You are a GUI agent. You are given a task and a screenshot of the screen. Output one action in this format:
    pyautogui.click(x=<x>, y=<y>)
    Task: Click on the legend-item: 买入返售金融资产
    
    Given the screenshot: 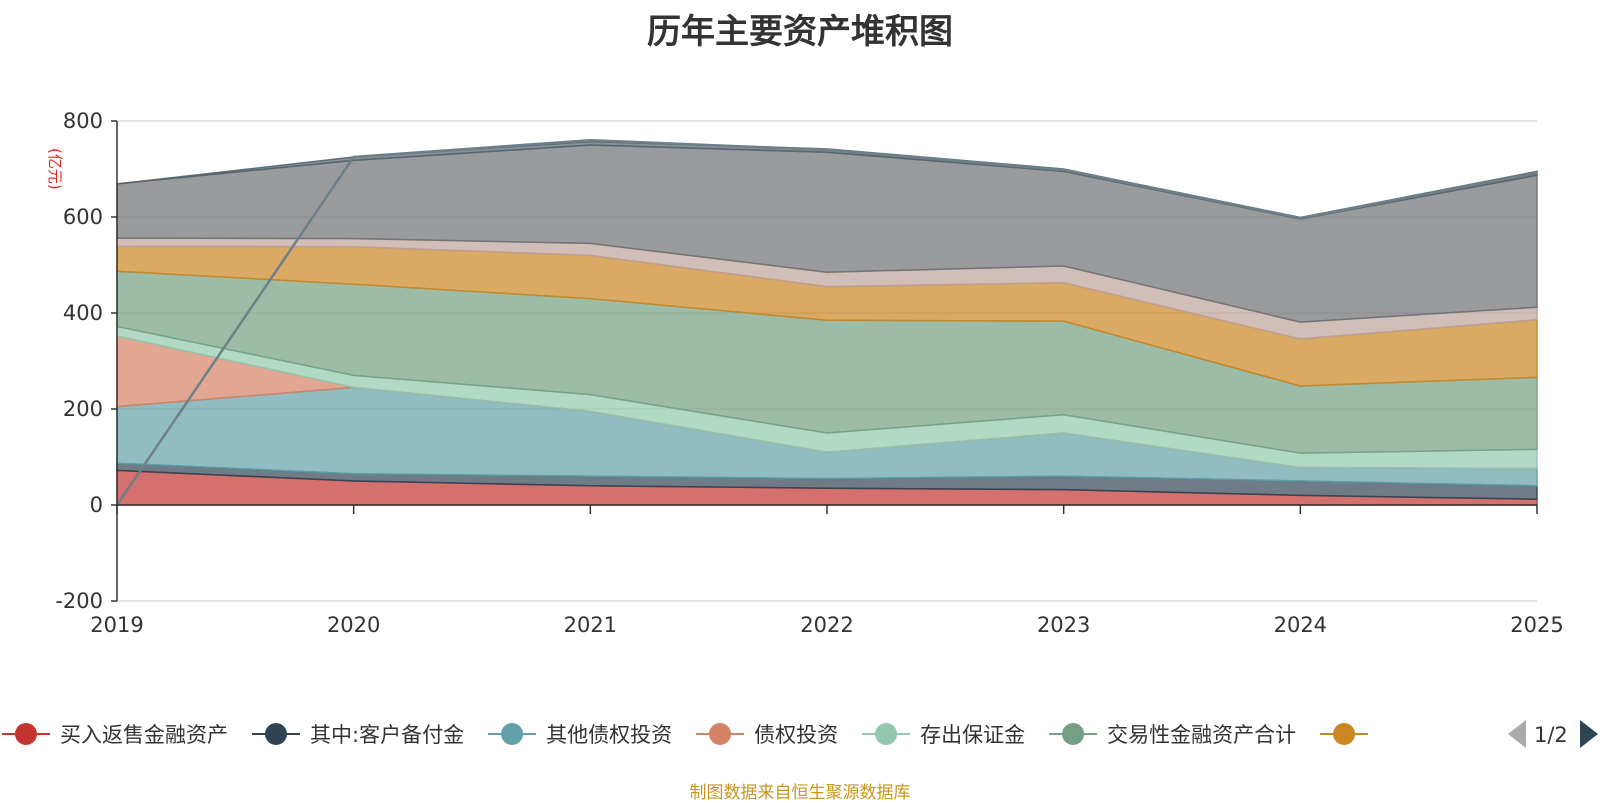 What is the action you would take?
    pyautogui.click(x=115, y=735)
    